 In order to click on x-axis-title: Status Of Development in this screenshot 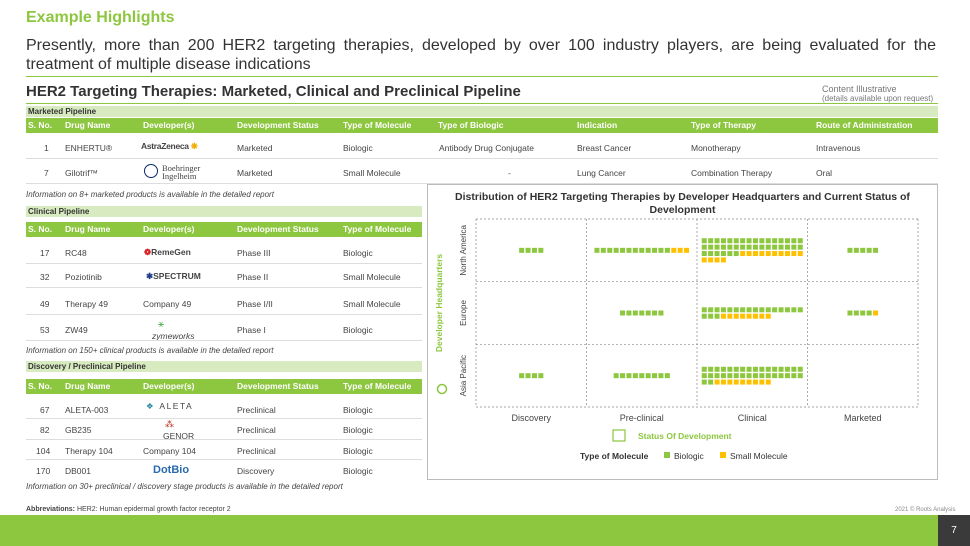, I will do `click(685, 436)`.